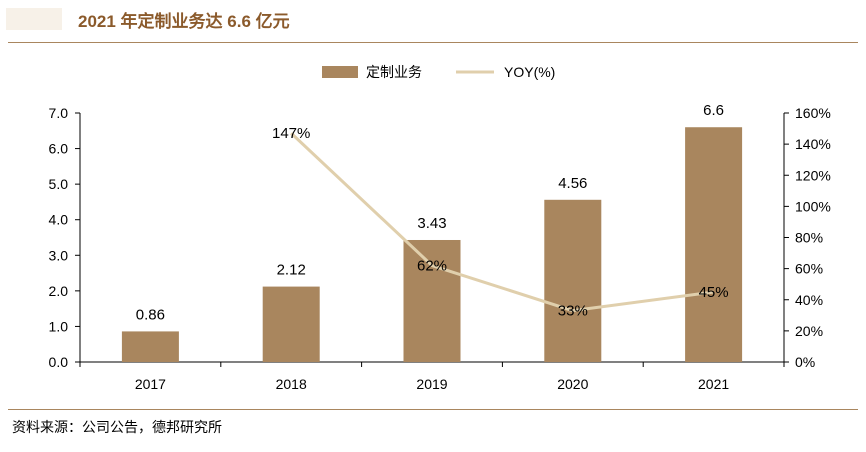 The image size is (866, 452). What do you see at coordinates (340, 72) in the screenshot?
I see `legend-swatch-bar` at bounding box center [340, 72].